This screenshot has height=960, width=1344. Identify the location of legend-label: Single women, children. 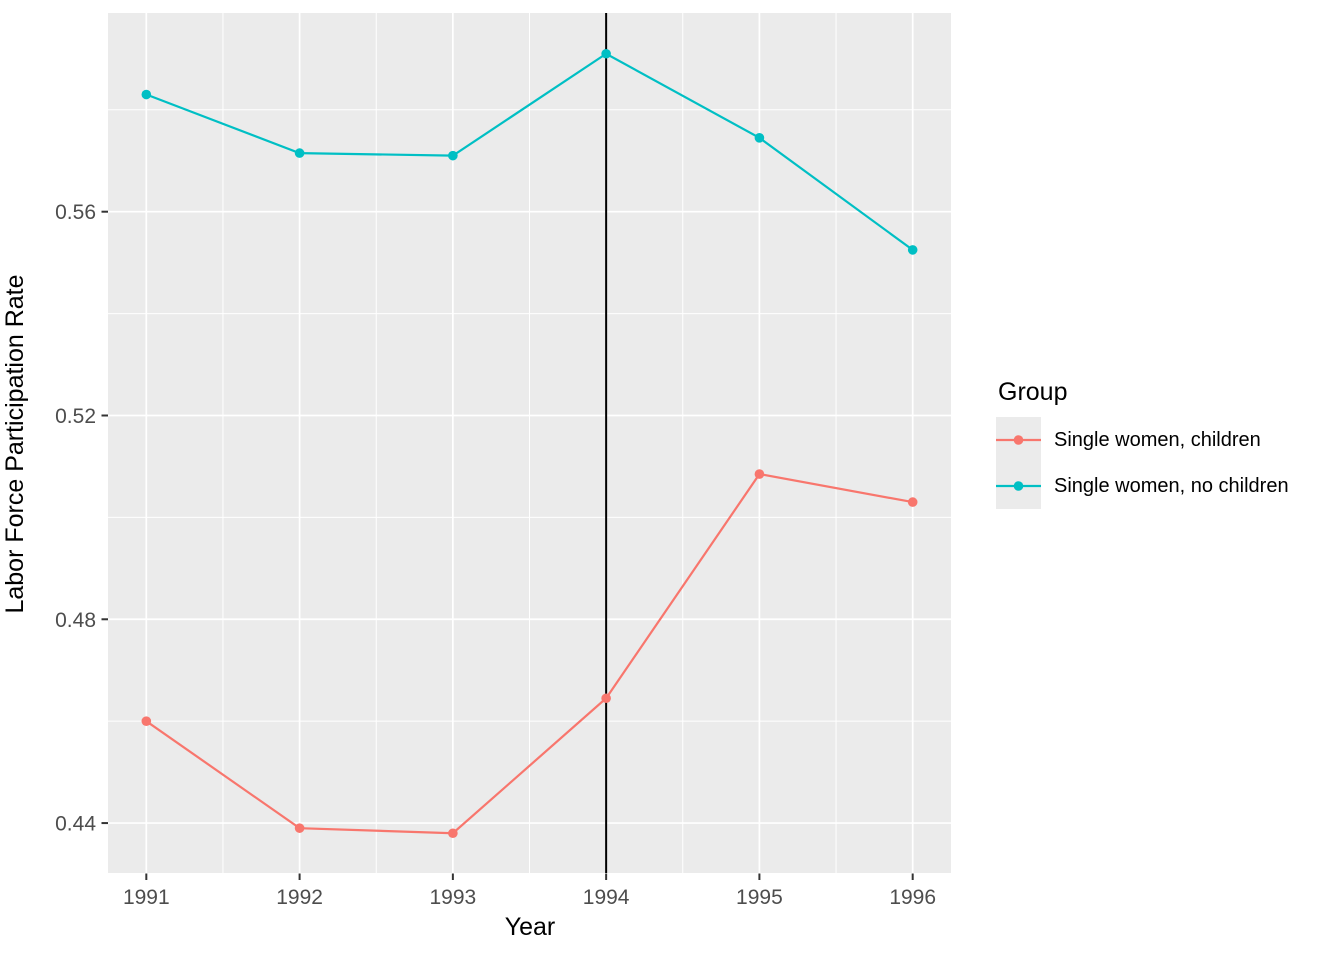
(1157, 439).